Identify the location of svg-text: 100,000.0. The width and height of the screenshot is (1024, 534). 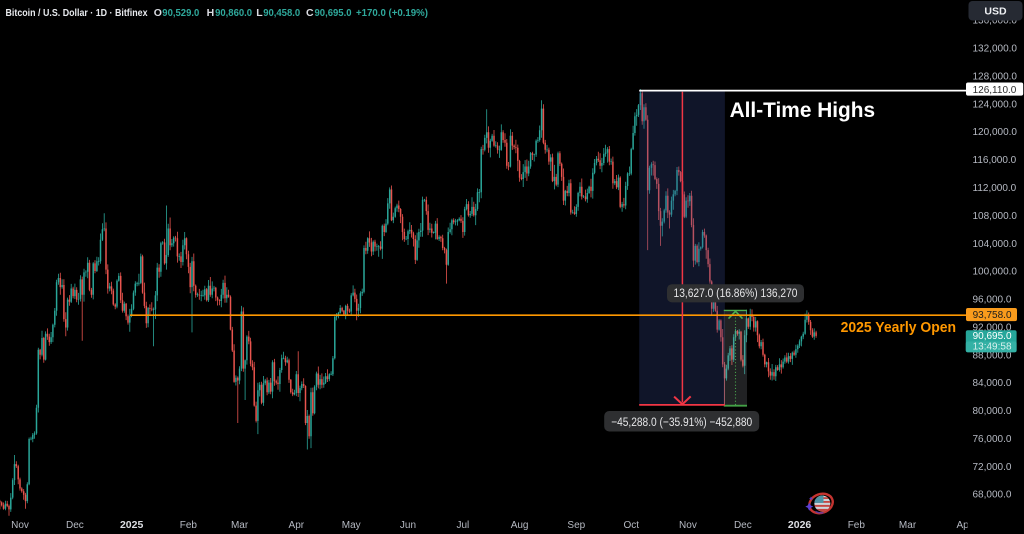
(995, 272).